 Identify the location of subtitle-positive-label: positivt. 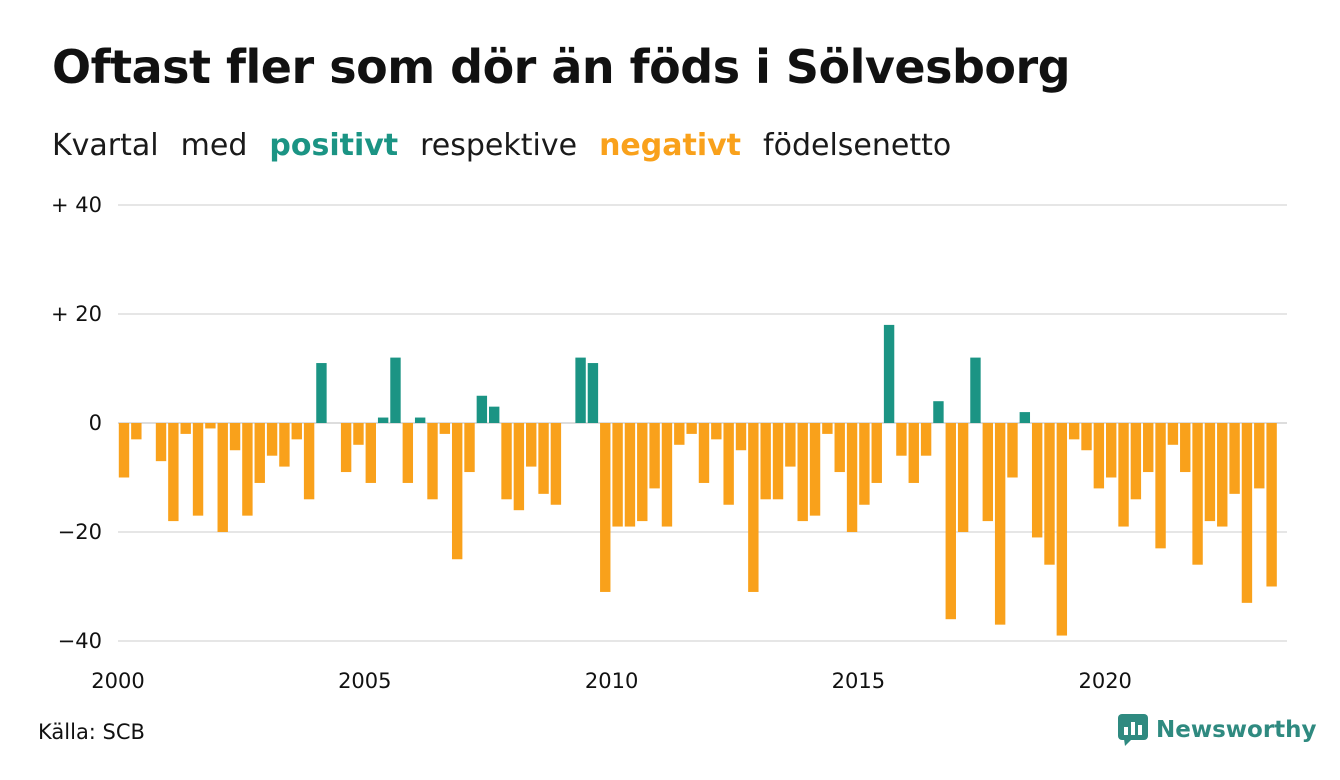
(334, 145).